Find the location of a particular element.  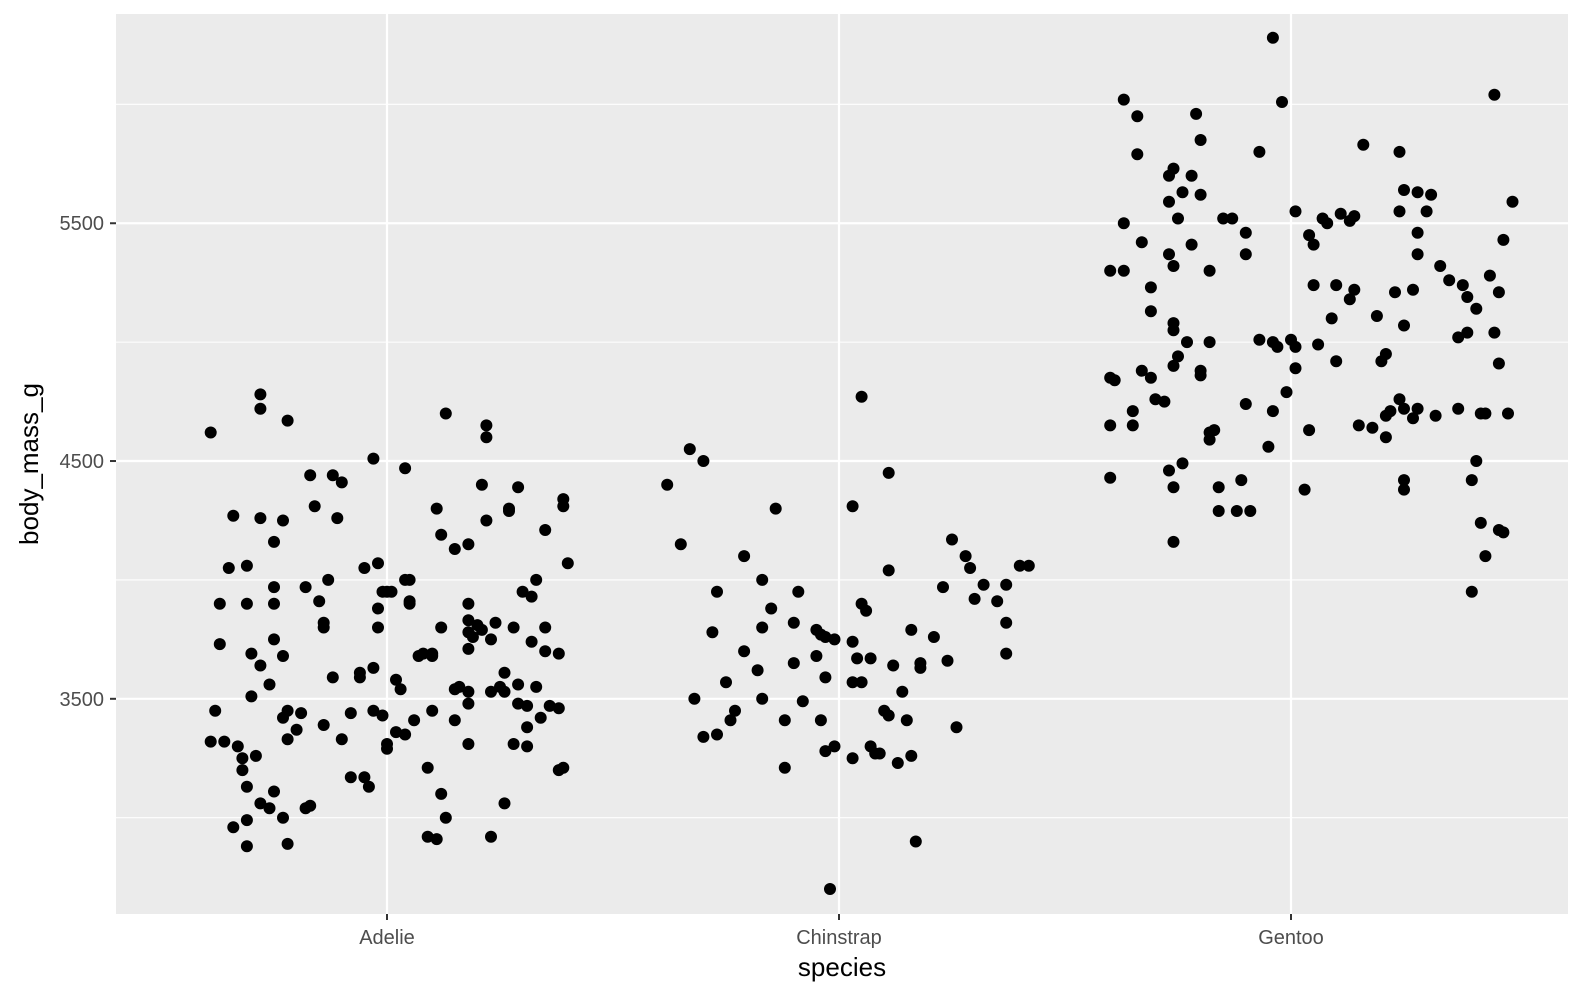

y-axis: 3500 4500 5500 is located at coordinates (88, 462).